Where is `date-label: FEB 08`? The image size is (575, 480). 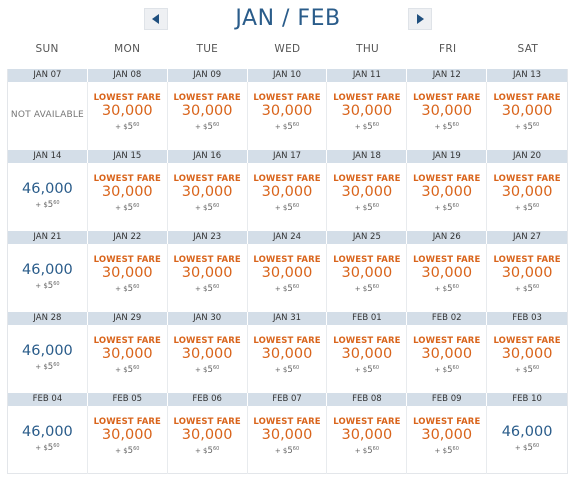 date-label: FEB 08 is located at coordinates (367, 399).